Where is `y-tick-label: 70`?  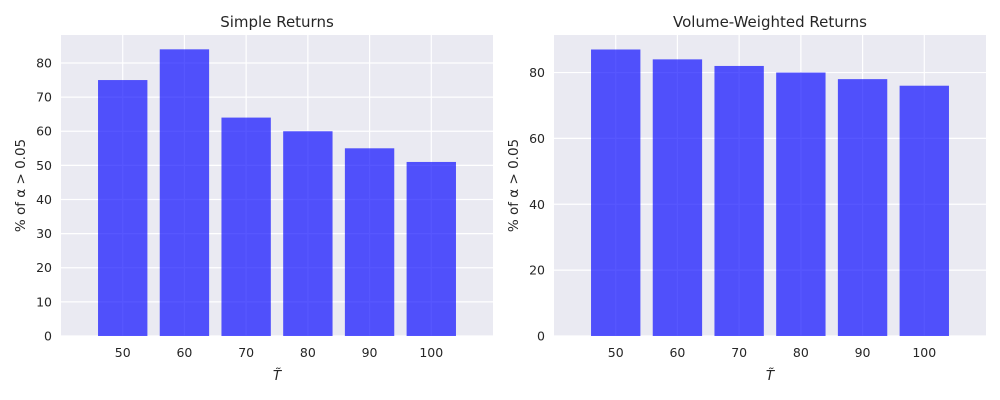
y-tick-label: 70 is located at coordinates (44, 97).